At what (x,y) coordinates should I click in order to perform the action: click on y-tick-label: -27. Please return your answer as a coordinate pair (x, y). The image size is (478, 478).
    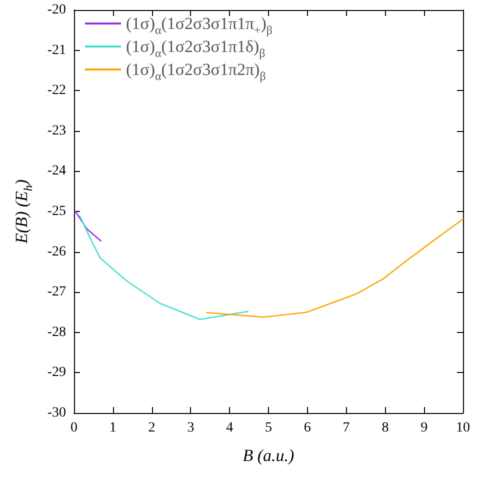
    Looking at the image, I should click on (56, 292).